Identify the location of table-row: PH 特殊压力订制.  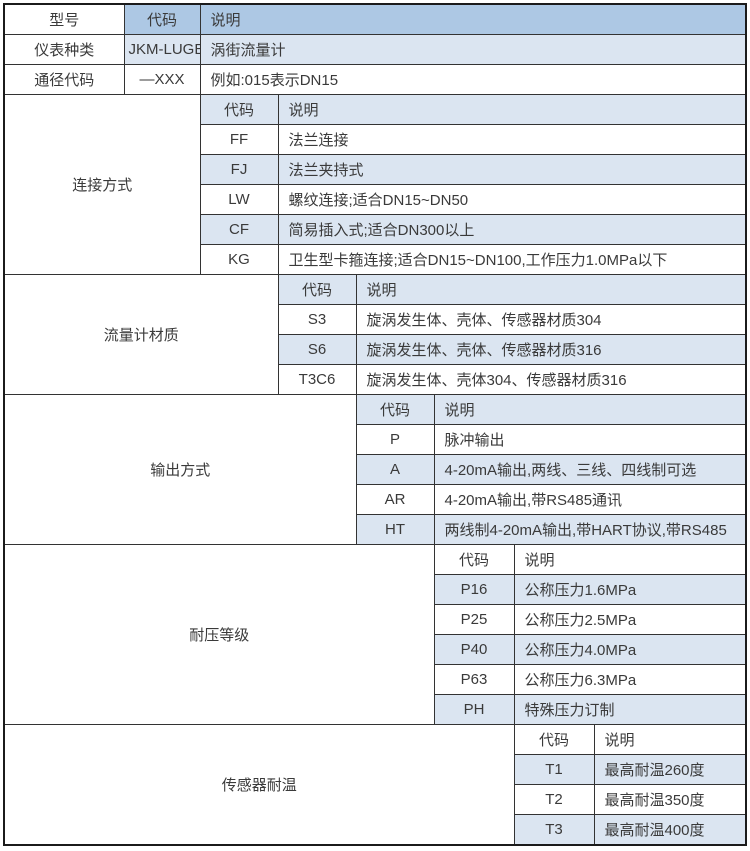
(375, 709).